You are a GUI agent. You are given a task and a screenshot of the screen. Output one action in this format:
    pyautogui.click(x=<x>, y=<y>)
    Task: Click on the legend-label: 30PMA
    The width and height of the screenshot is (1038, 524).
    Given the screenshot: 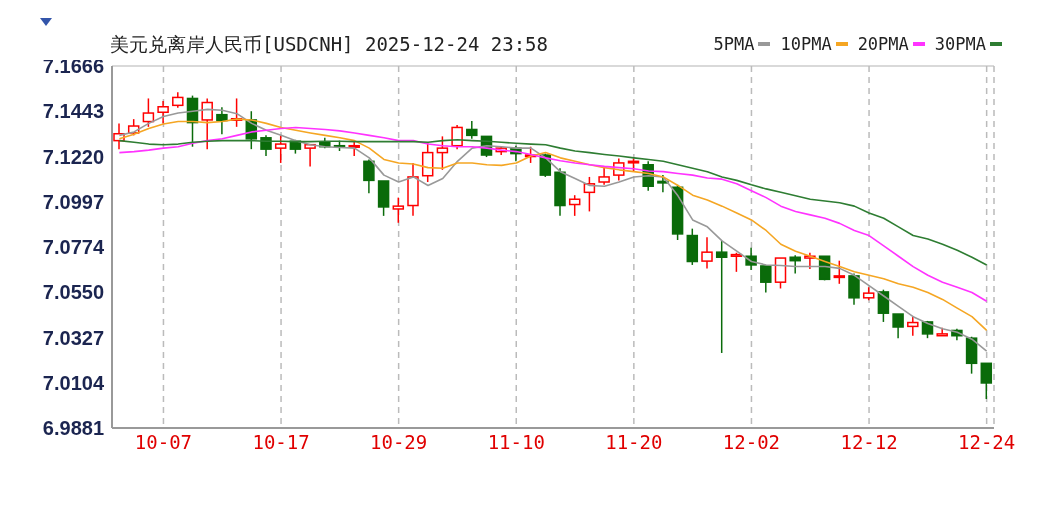 What is the action you would take?
    pyautogui.click(x=960, y=44)
    